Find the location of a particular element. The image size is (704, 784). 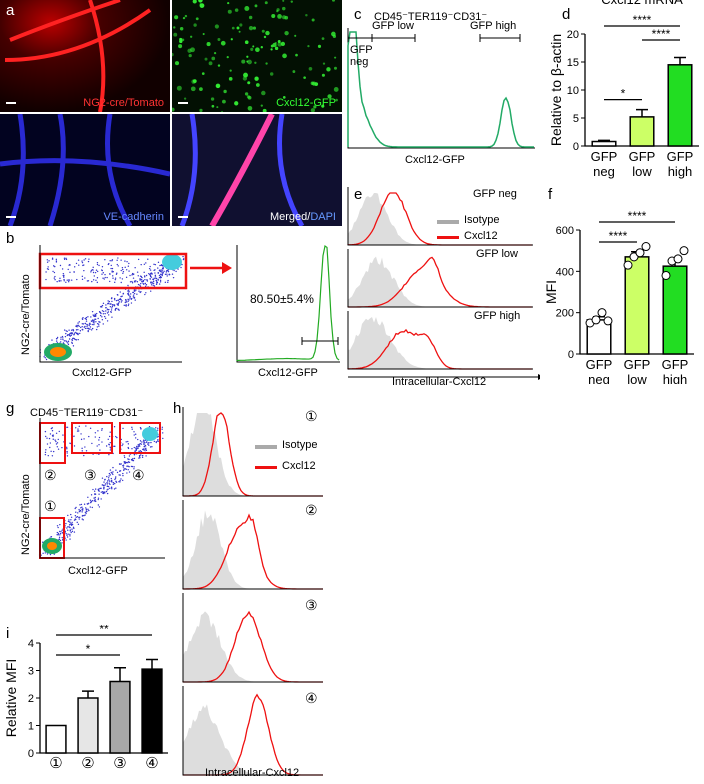

category-label: low is located at coordinates (642, 171).